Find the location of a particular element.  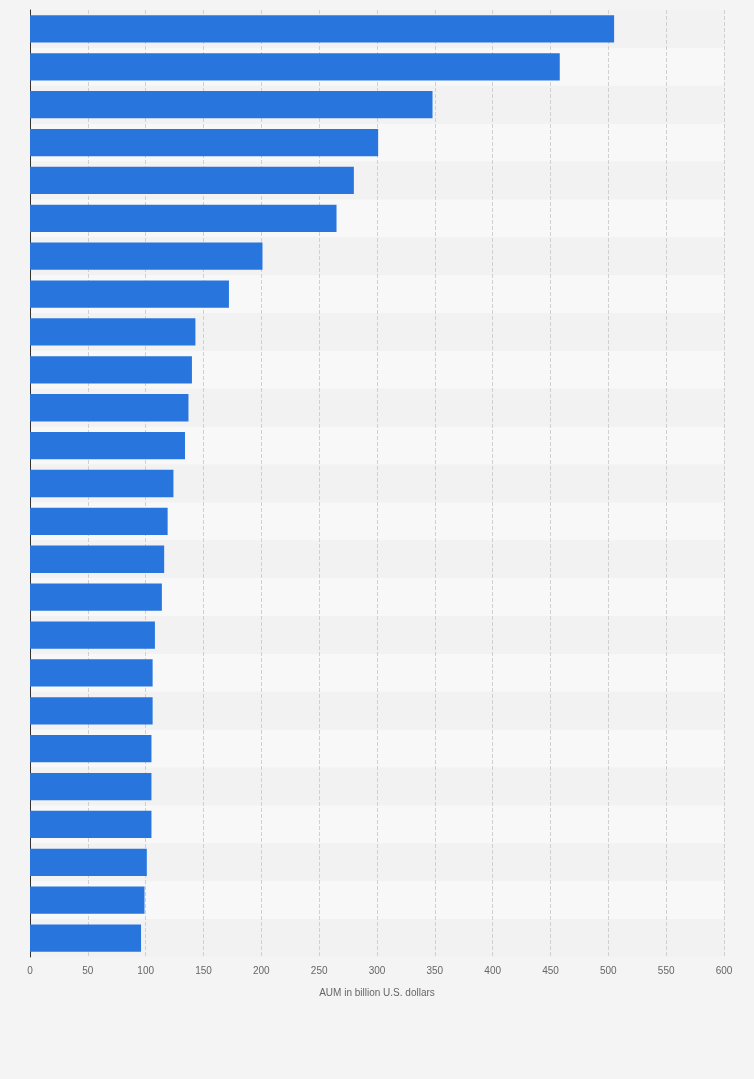

x-tick-label: 0 is located at coordinates (30, 970).